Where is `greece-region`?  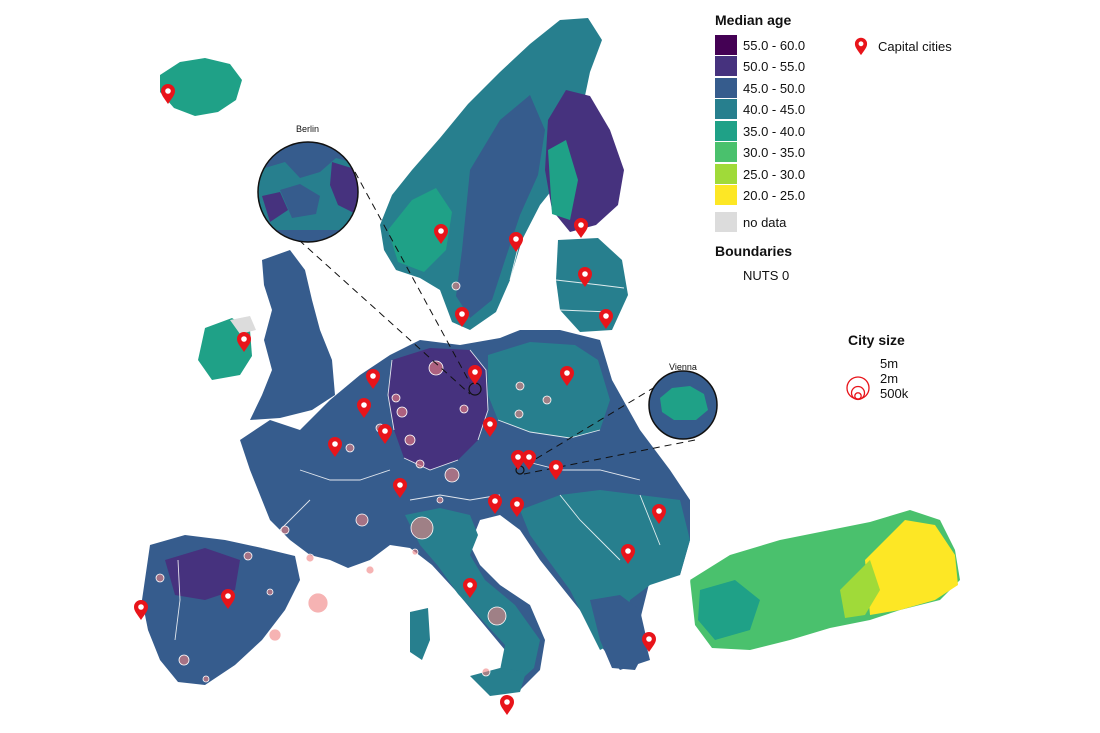
greece-region is located at coordinates (619, 632).